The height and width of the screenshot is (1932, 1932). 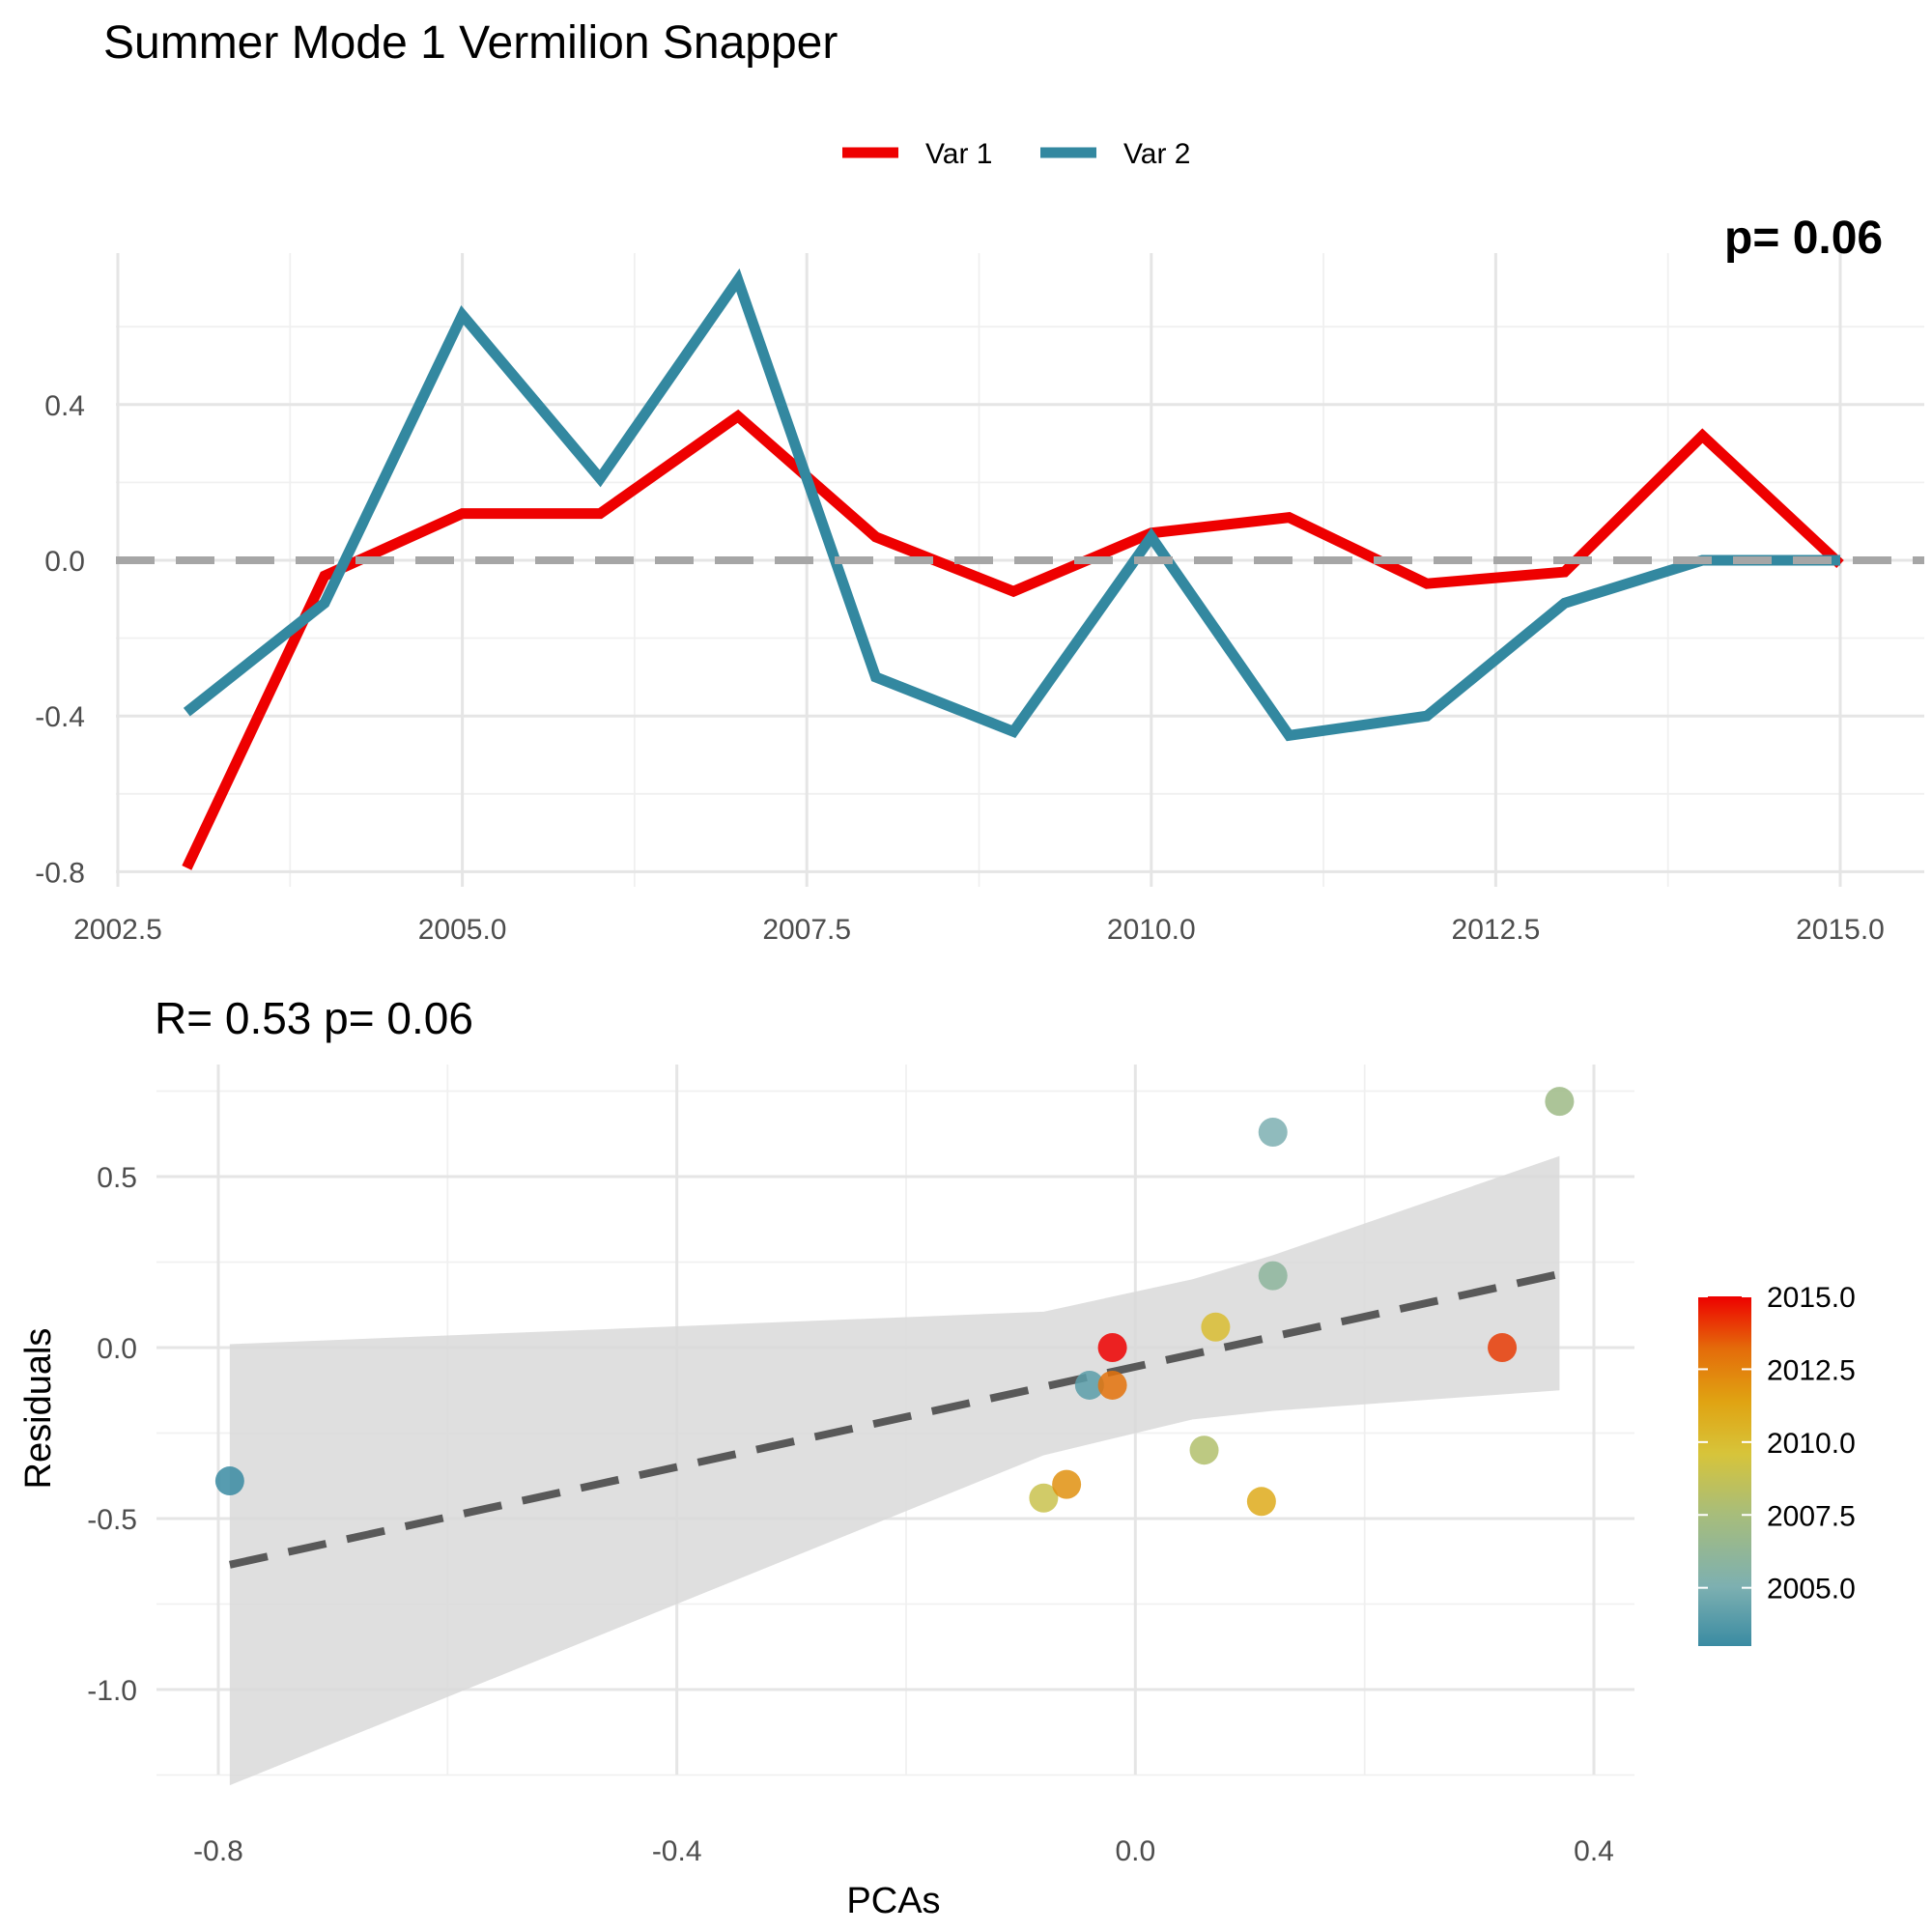 I want to click on colorbar-label: 2012.5, so click(x=1811, y=1370).